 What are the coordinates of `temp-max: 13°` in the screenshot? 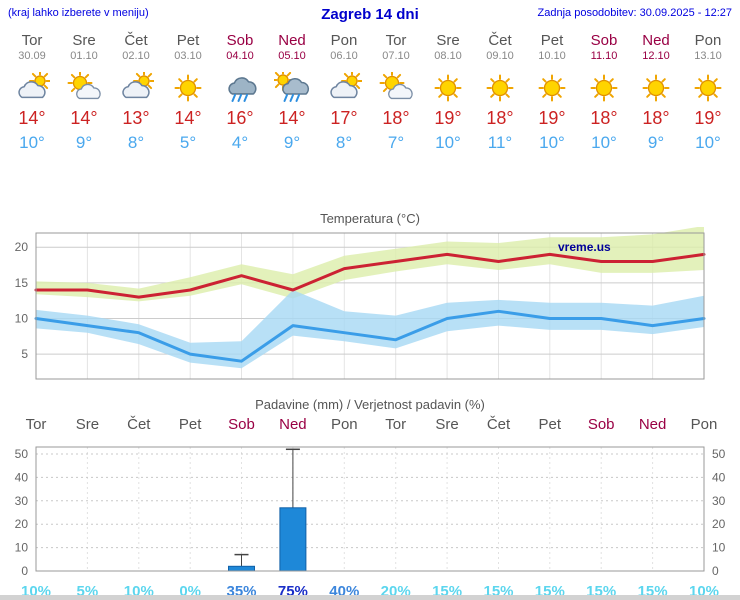 It's located at (136, 118).